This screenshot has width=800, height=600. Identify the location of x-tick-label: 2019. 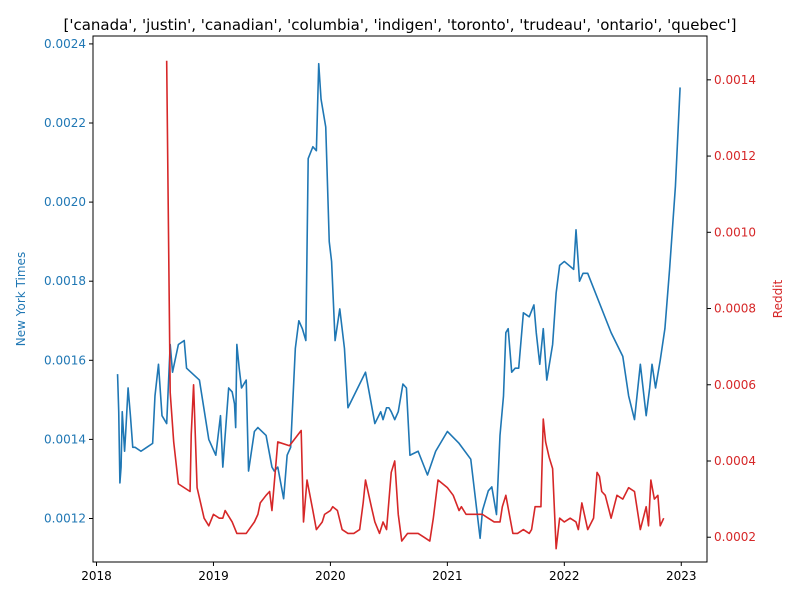
(213, 576).